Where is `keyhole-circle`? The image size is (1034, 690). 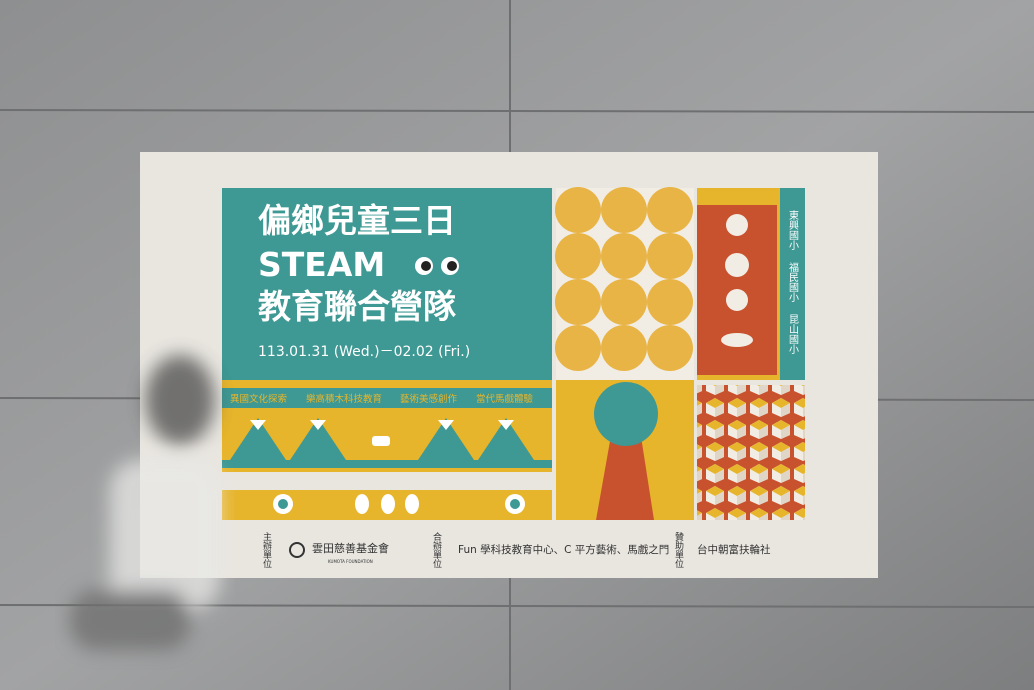 keyhole-circle is located at coordinates (626, 414).